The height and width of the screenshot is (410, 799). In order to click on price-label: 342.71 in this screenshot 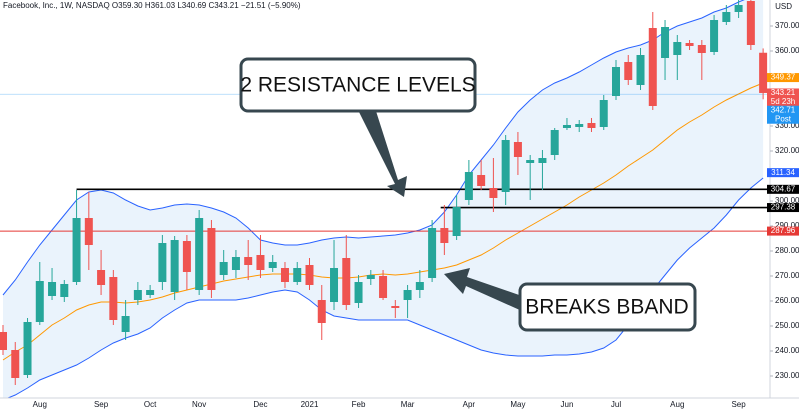, I will do `click(783, 109)`.